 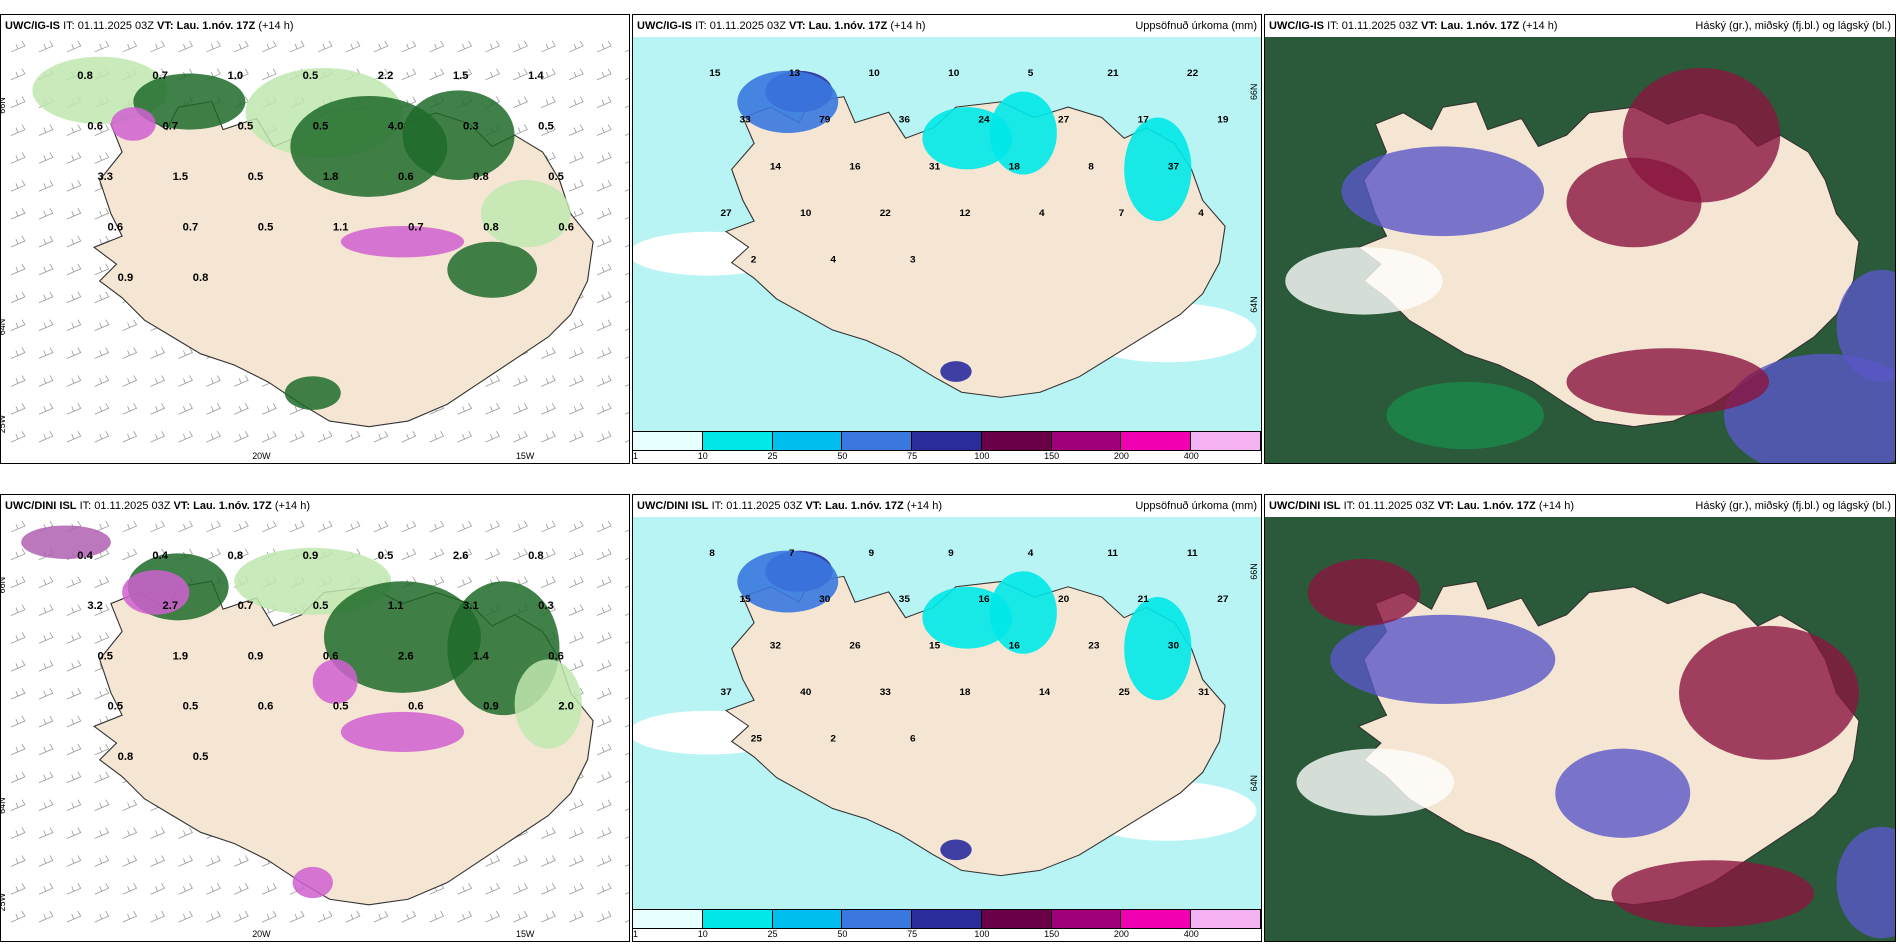 What do you see at coordinates (772, 456) in the screenshot?
I see `colorbar-label: 25` at bounding box center [772, 456].